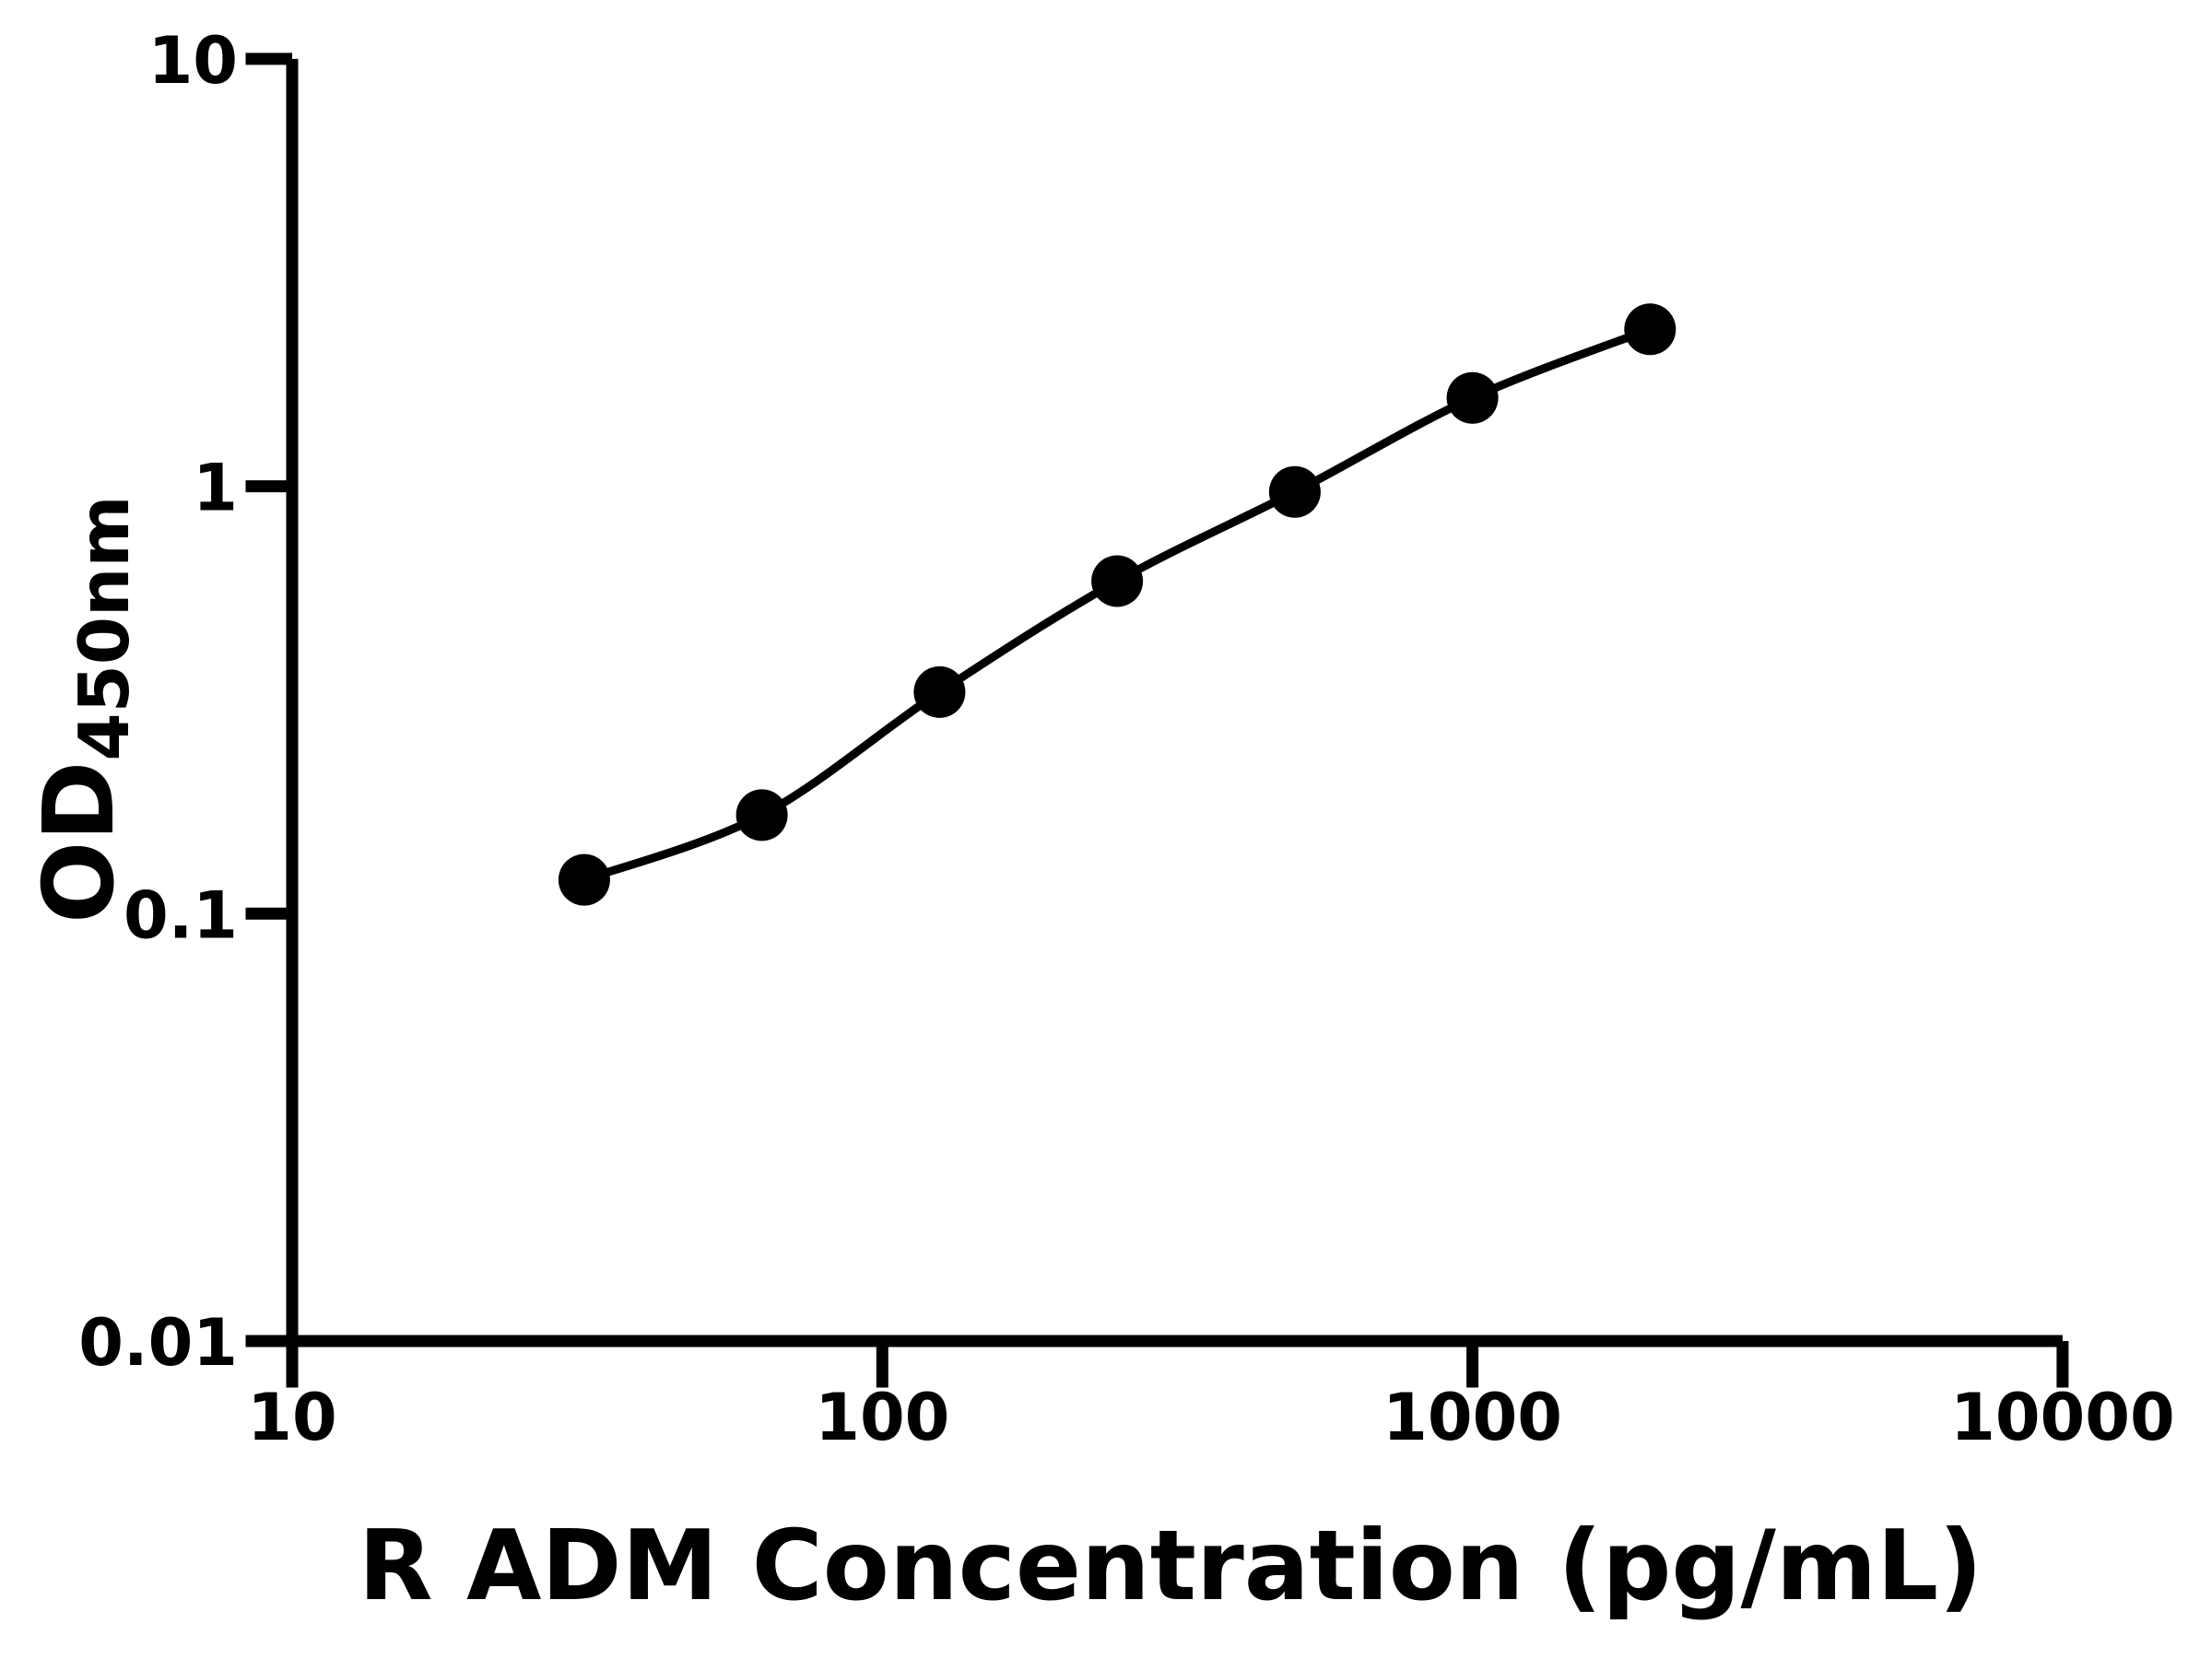 This screenshot has height=1659, width=2212. Describe the element at coordinates (1472, 1417) in the screenshot. I see `x-tick-label: 1000` at that location.